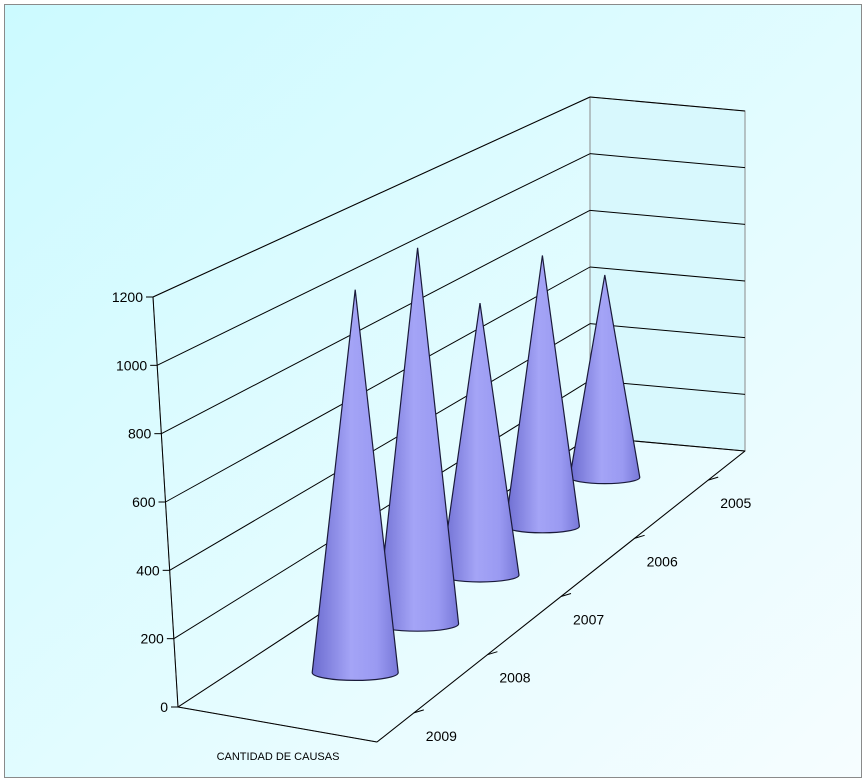  What do you see at coordinates (735, 503) in the screenshot?
I see `category-label: 2005` at bounding box center [735, 503].